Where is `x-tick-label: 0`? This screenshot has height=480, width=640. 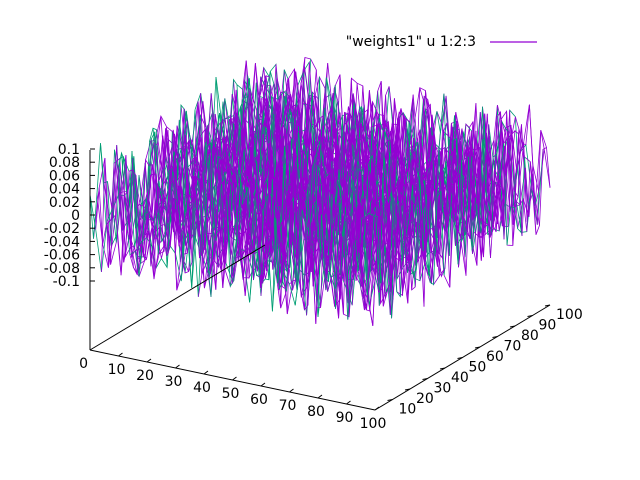 x-tick-label: 0 is located at coordinates (83, 364).